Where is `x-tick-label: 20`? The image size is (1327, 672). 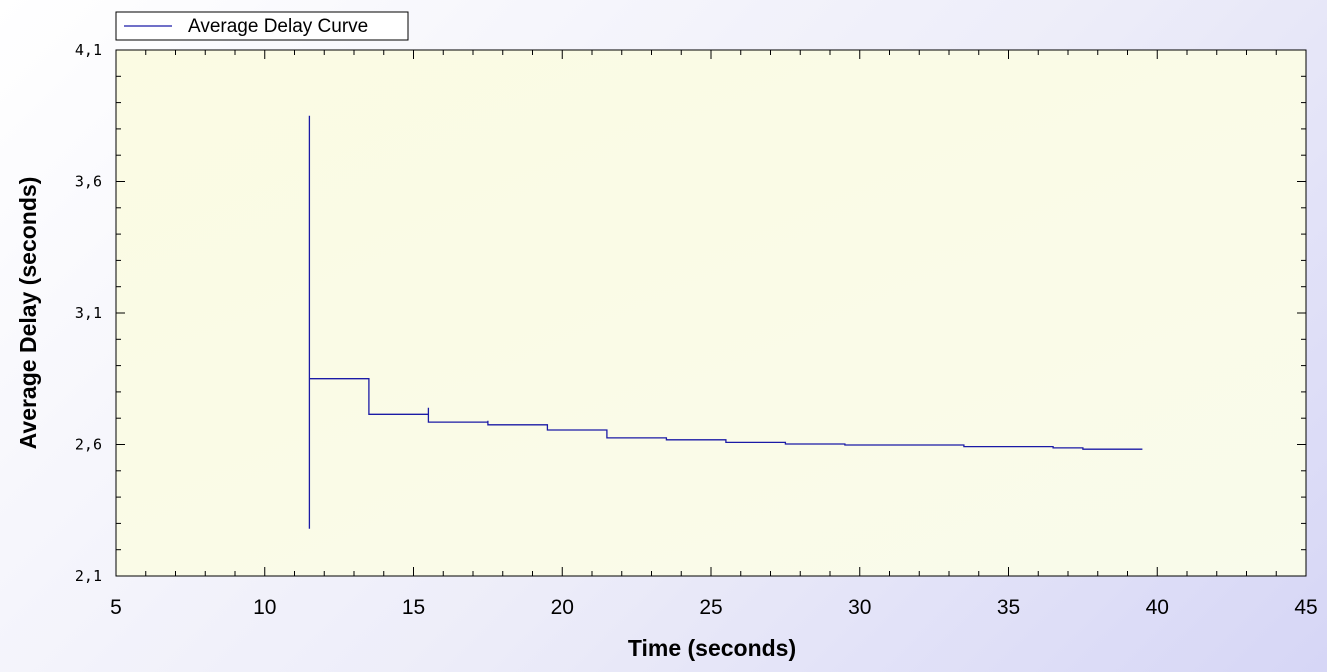 x-tick-label: 20 is located at coordinates (562, 607).